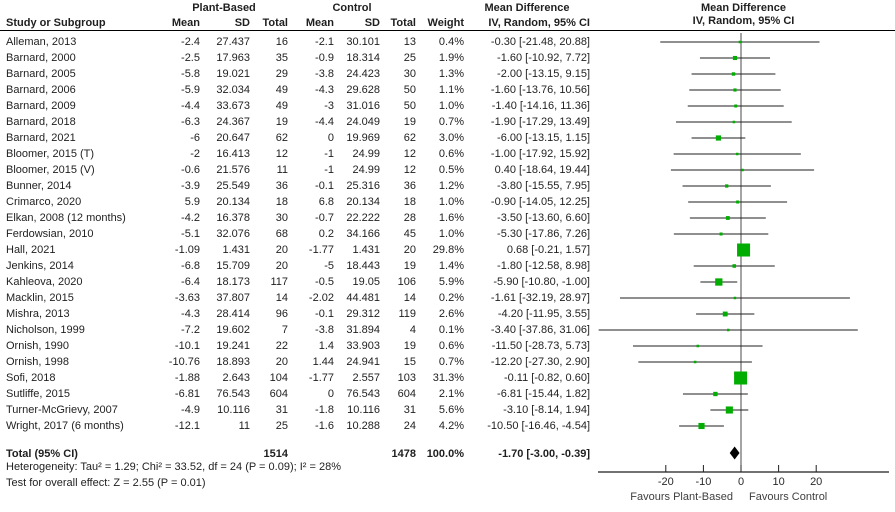  What do you see at coordinates (543, 58) in the screenshot?
I see `cell-md-text: -1.60 [-10.92, 7.72]` at bounding box center [543, 58].